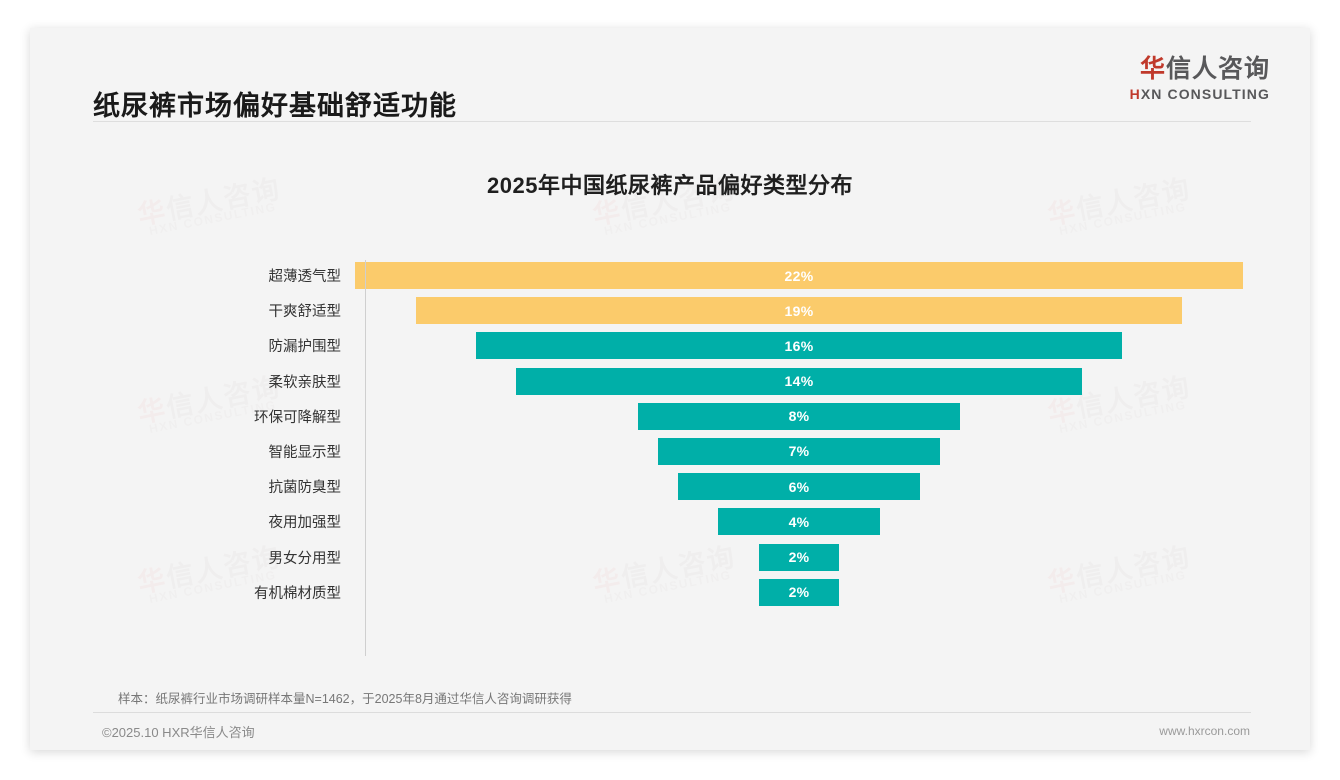 The width and height of the screenshot is (1340, 780). I want to click on copyright-text: ©2025.10 HXR华信人咨询, so click(178, 732).